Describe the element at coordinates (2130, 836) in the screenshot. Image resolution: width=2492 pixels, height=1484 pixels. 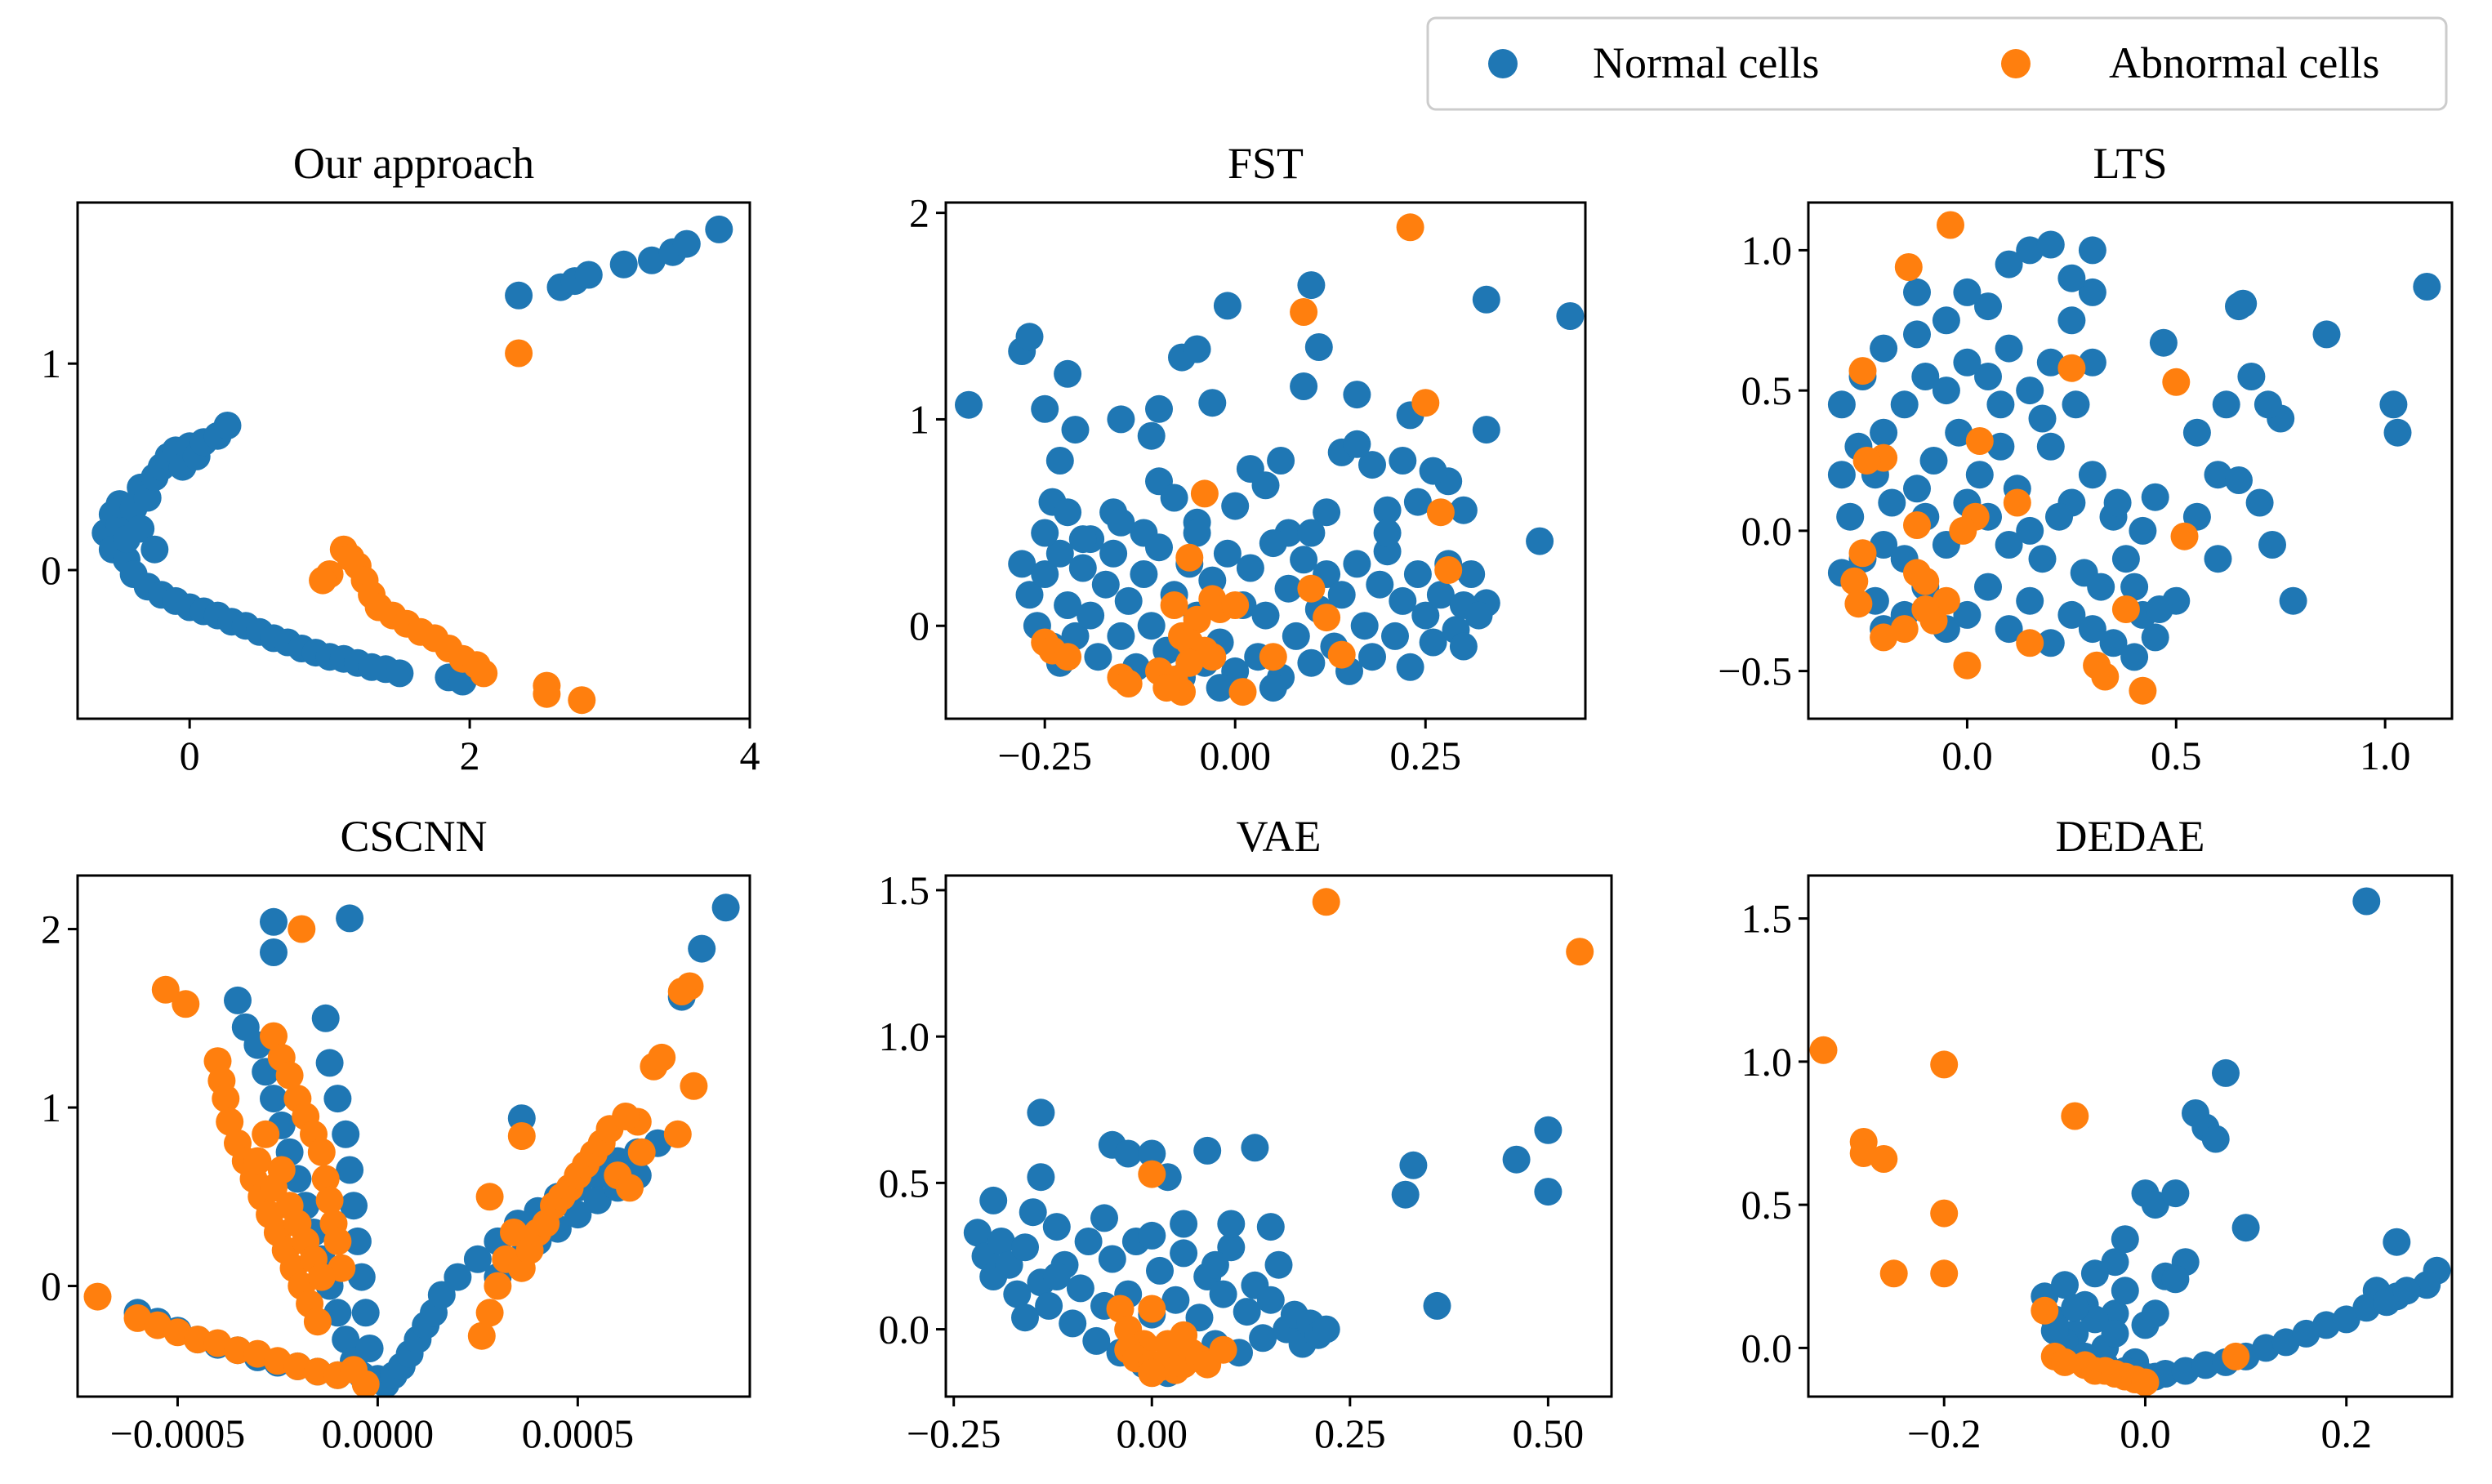
I see `panel-title: DEDAE` at that location.